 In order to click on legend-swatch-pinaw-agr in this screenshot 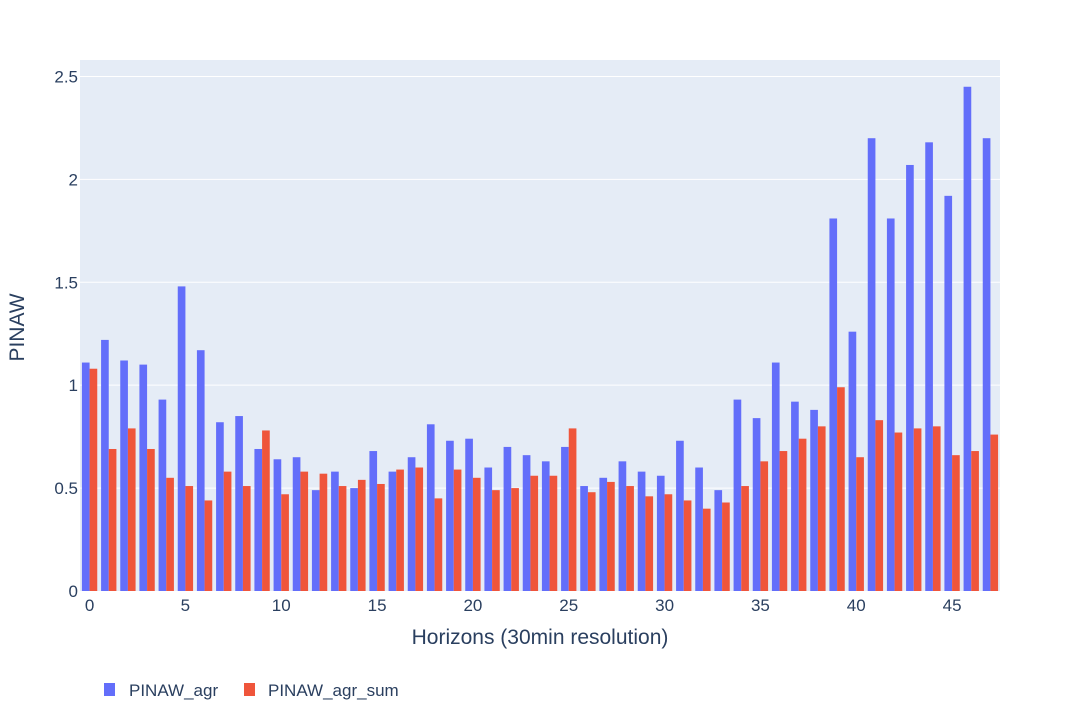, I will do `click(109, 689)`.